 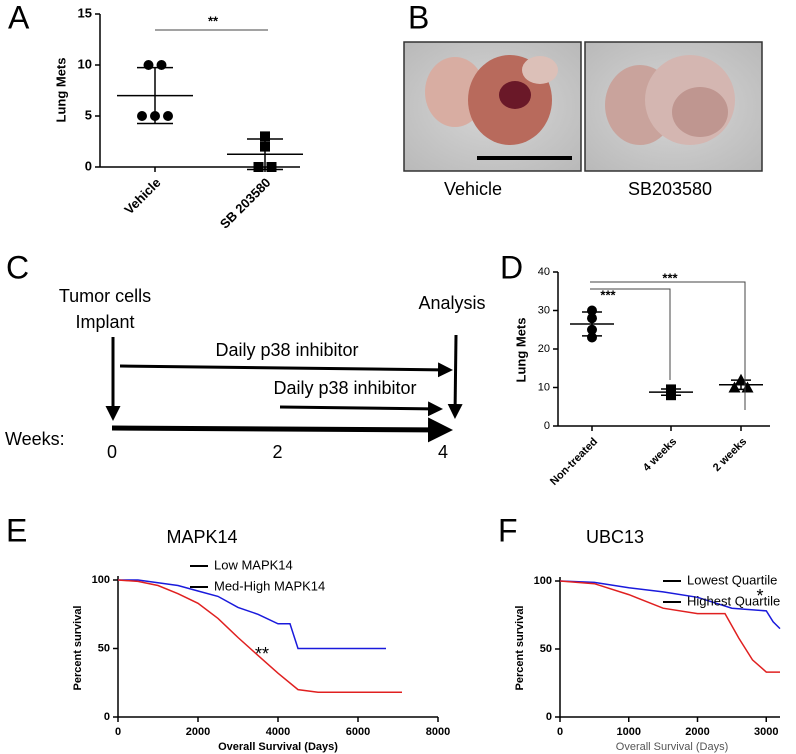 What do you see at coordinates (732, 579) in the screenshot?
I see `legend-label: Lowest Quartile` at bounding box center [732, 579].